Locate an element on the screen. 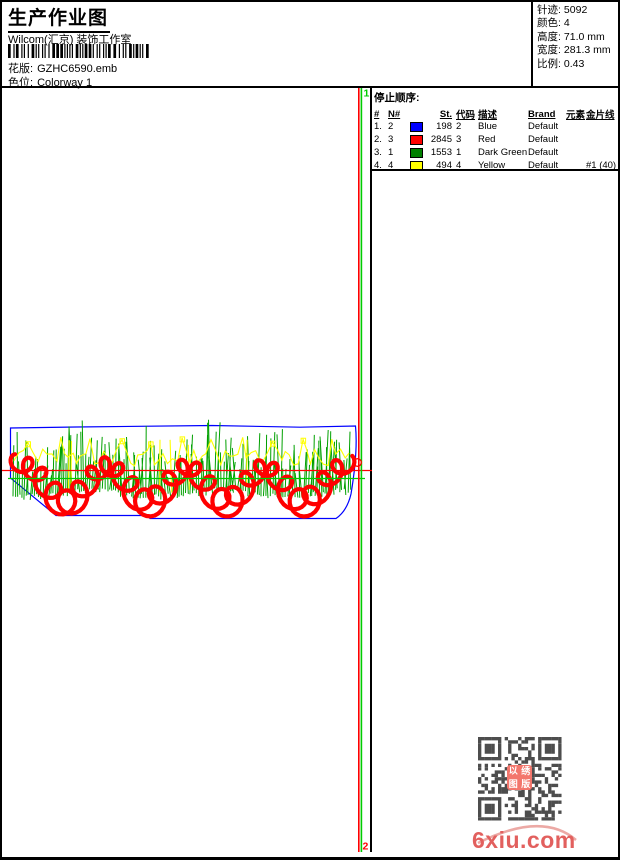 The width and height of the screenshot is (620, 860). col-sequin: 金片线 is located at coordinates (600, 115).